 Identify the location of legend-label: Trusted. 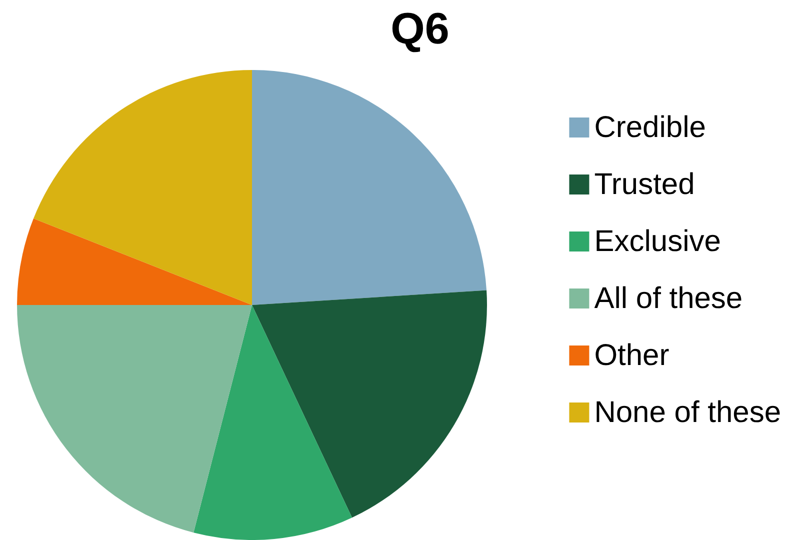
(644, 184).